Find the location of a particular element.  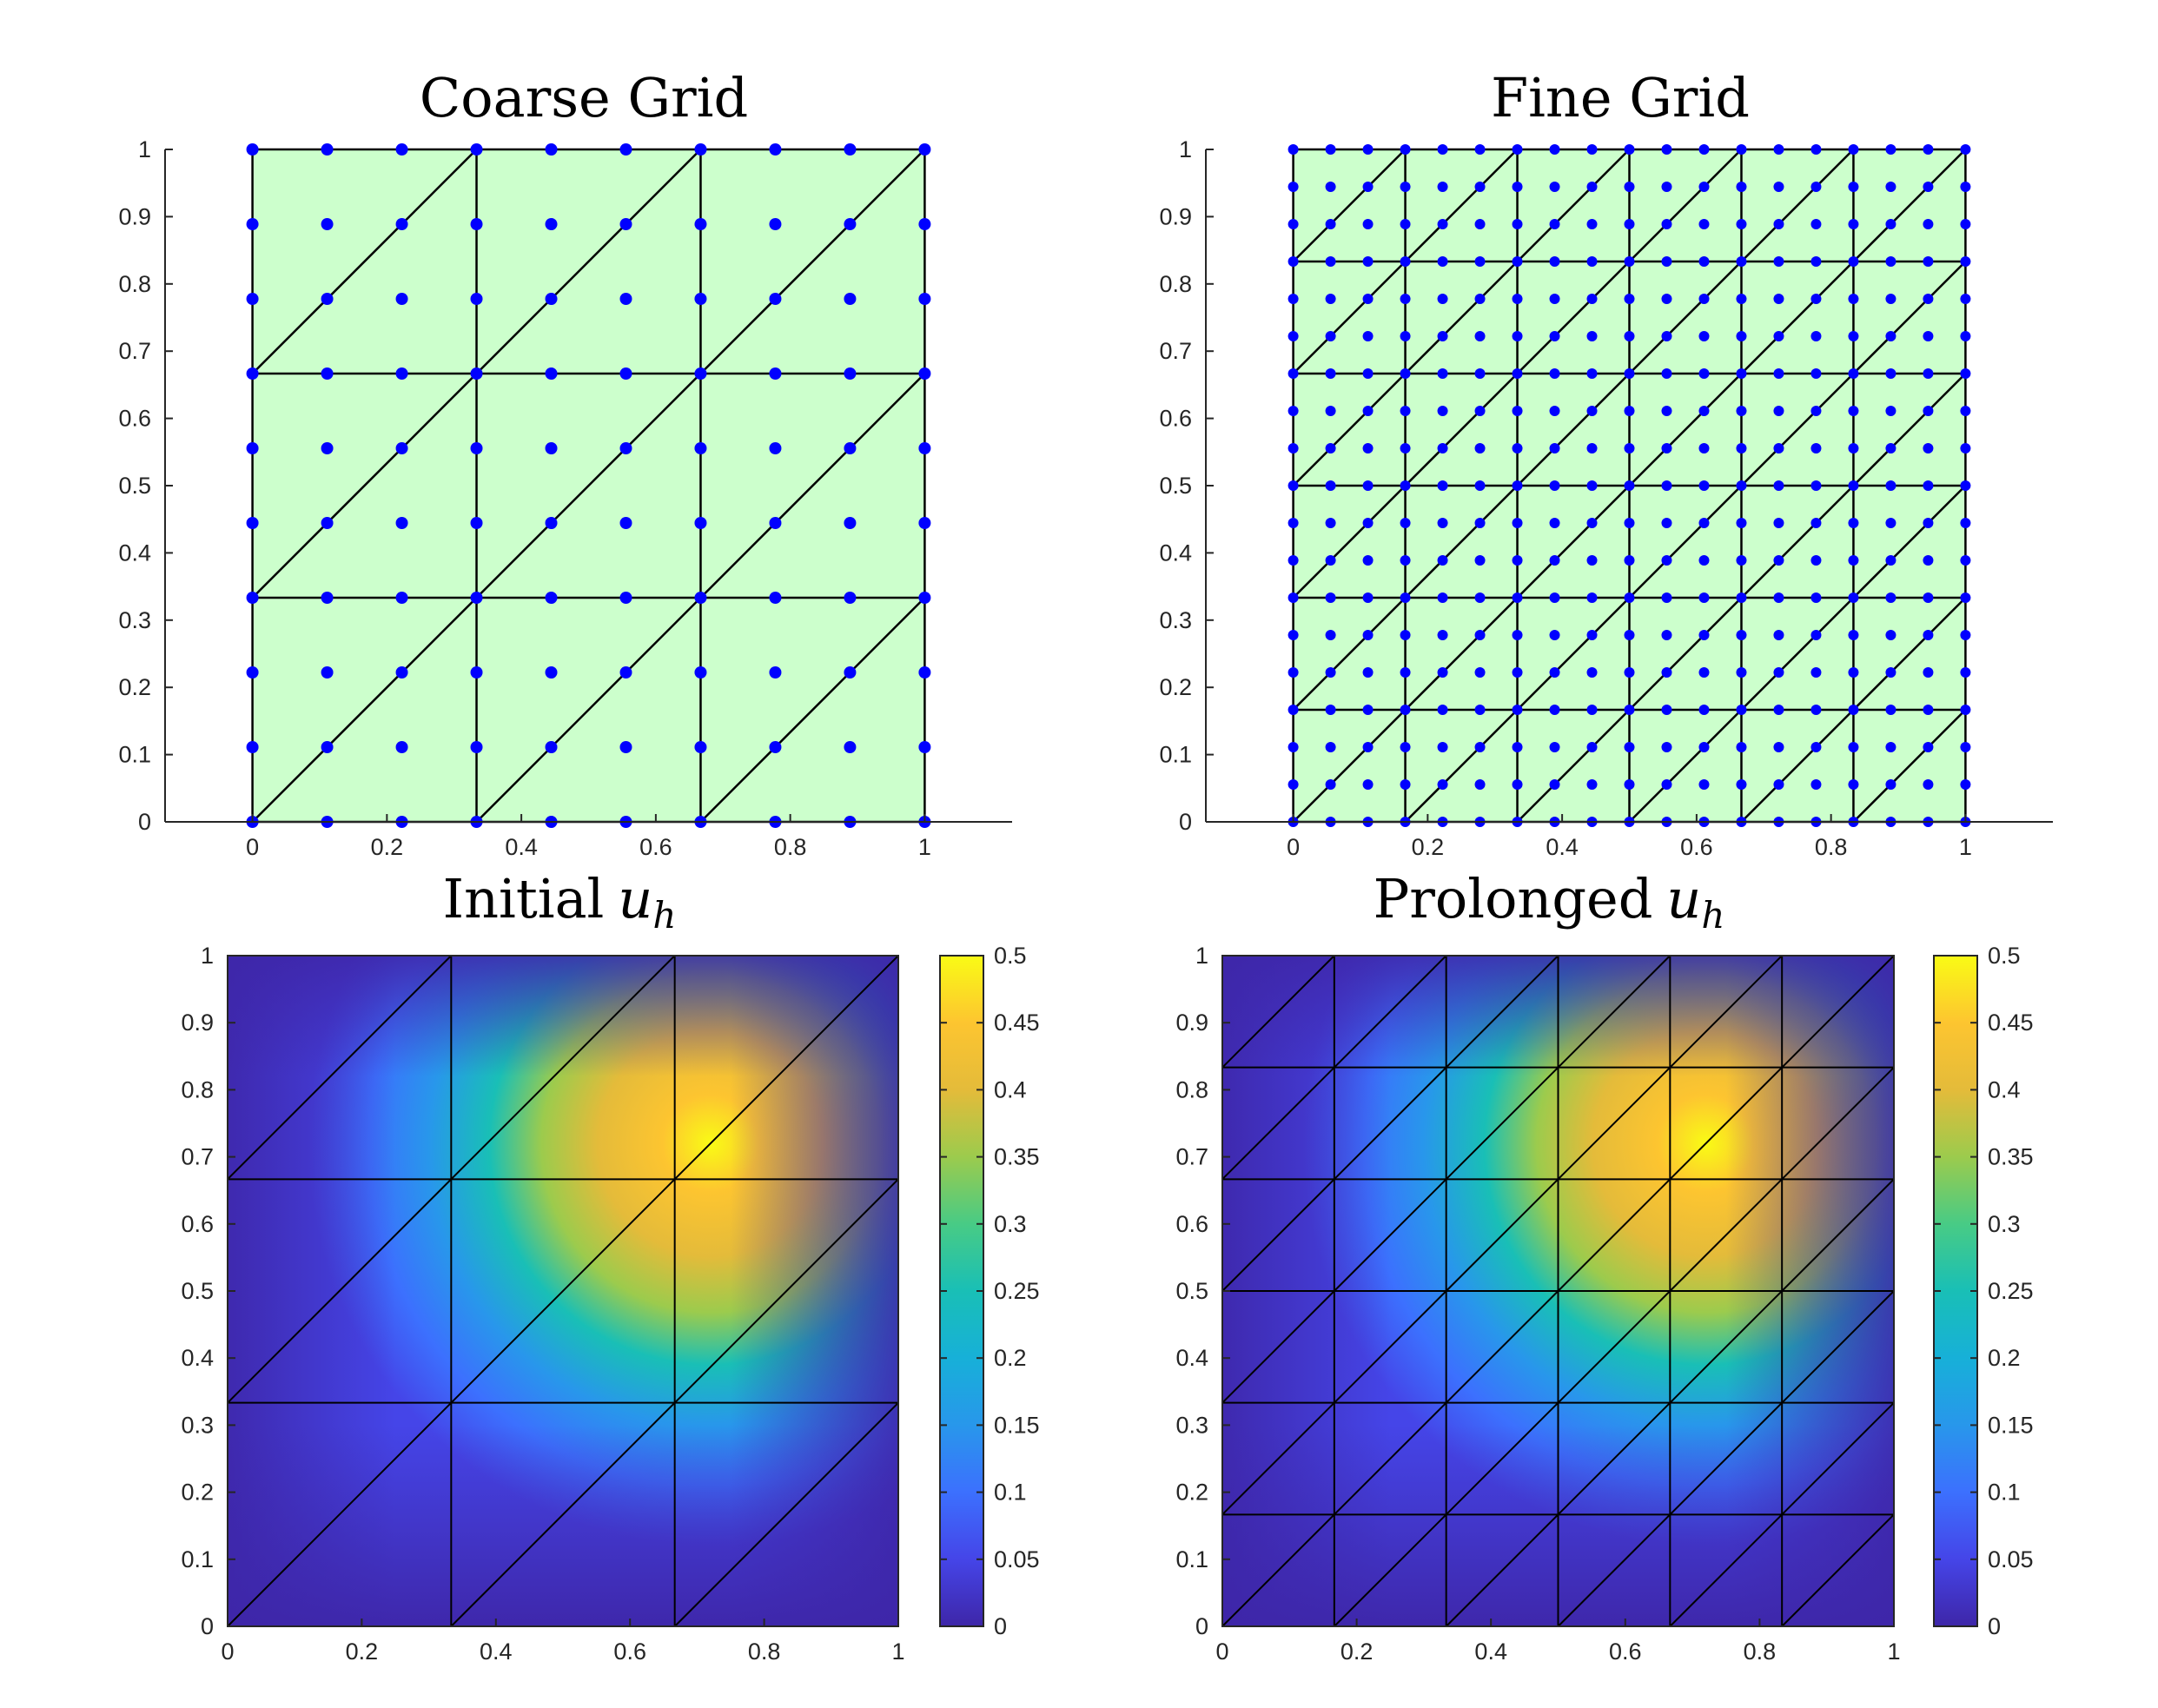

colorbar-tick-label: 0 is located at coordinates (1994, 1626).